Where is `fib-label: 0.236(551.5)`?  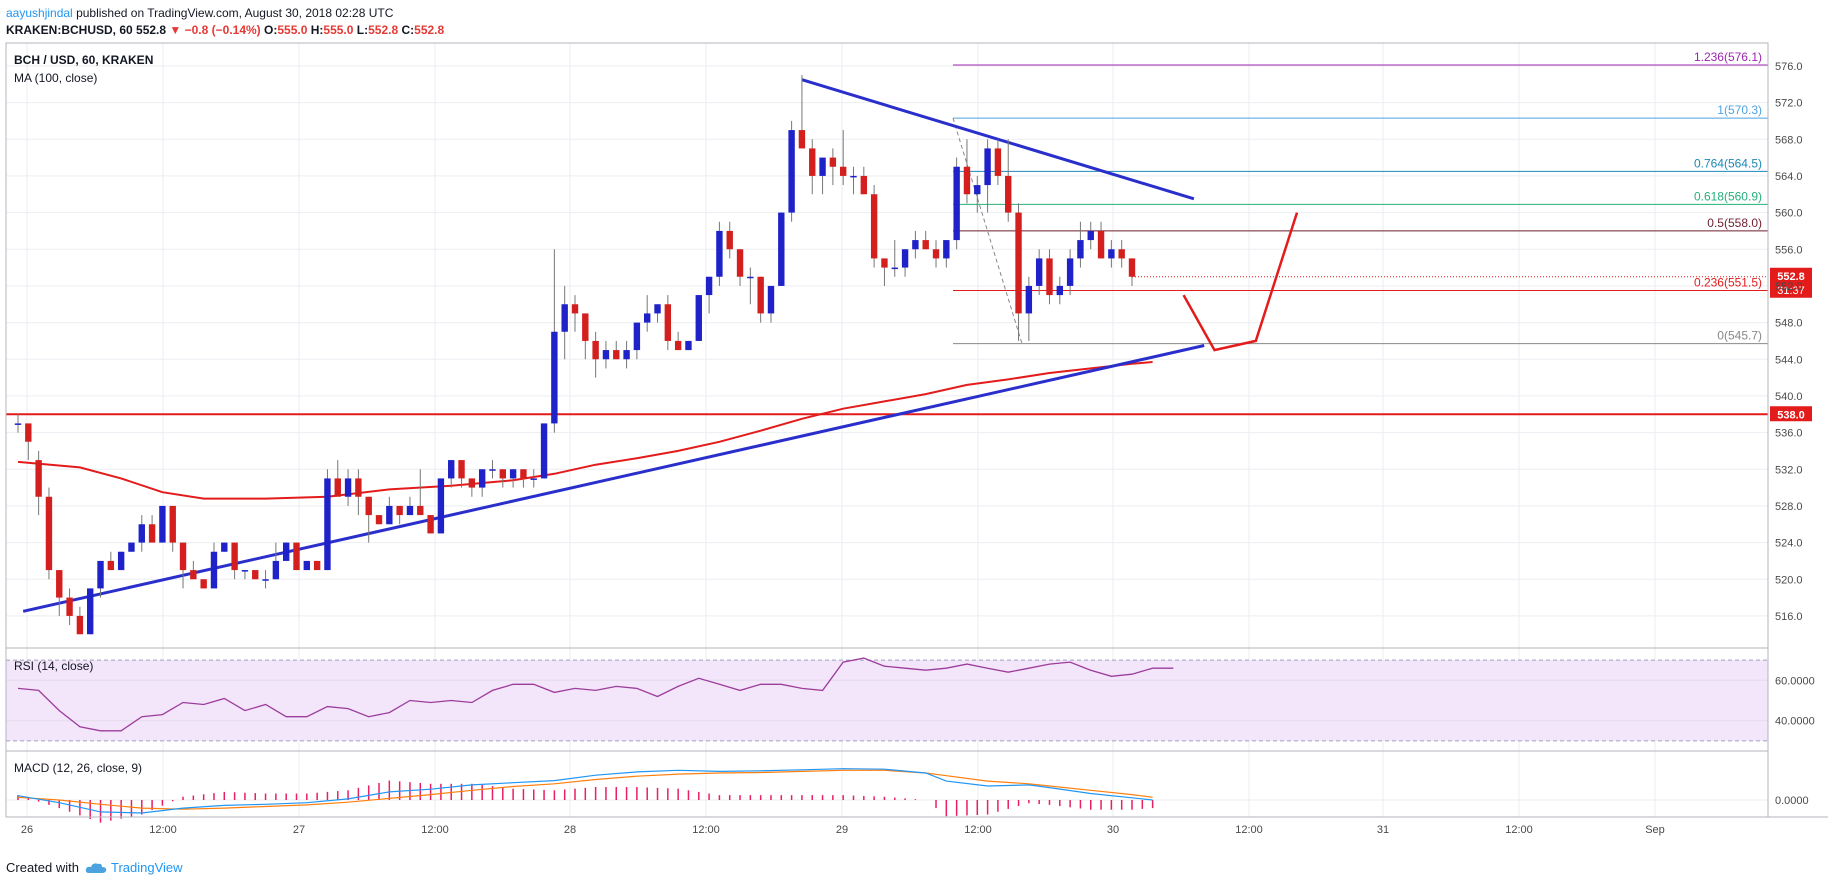 fib-label: 0.236(551.5) is located at coordinates (1728, 283).